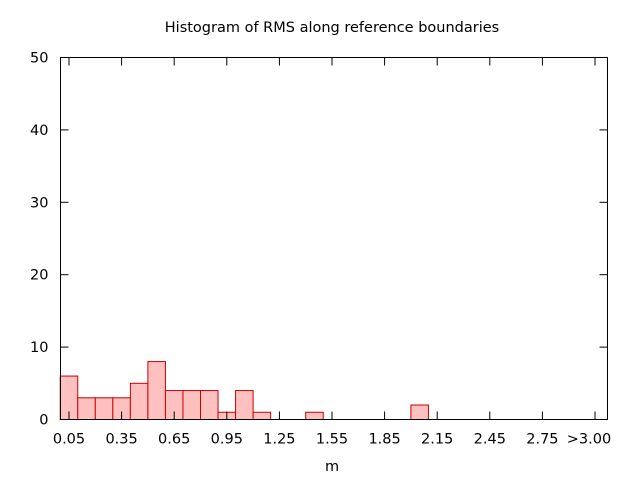  What do you see at coordinates (490, 440) in the screenshot?
I see `x-tick-label: 2.45` at bounding box center [490, 440].